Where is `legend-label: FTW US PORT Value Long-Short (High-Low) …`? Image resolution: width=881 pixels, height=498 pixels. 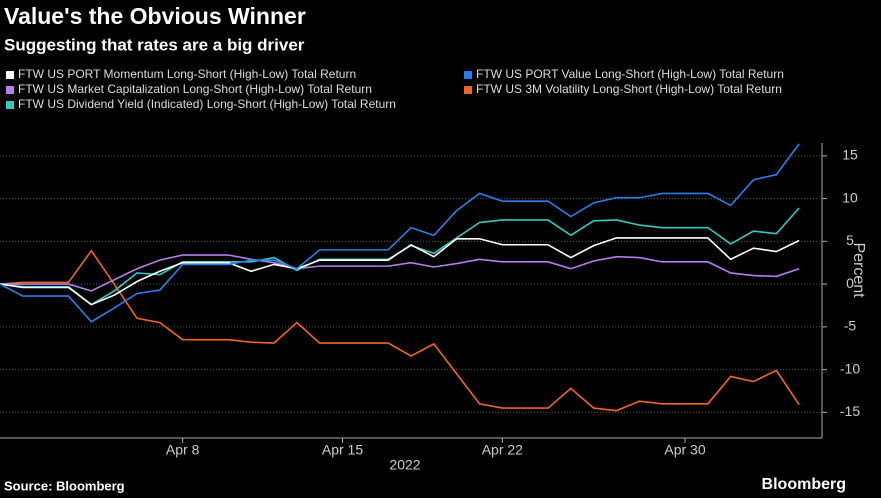 legend-label: FTW US PORT Value Long-Short (High-Low) … is located at coordinates (630, 74).